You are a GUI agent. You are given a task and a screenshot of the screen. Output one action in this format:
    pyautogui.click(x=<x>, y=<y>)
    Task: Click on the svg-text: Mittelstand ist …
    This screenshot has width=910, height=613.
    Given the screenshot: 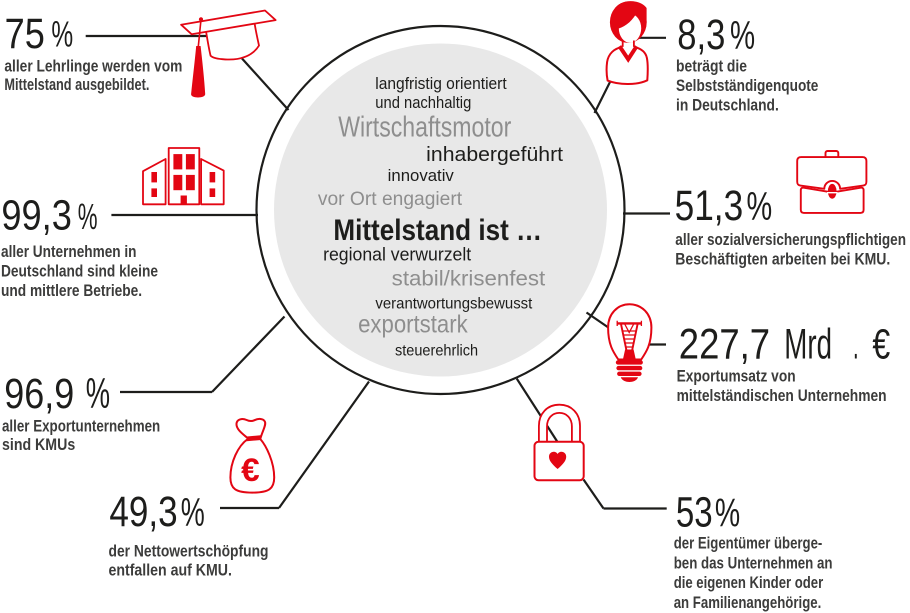 What is the action you would take?
    pyautogui.click(x=437, y=230)
    